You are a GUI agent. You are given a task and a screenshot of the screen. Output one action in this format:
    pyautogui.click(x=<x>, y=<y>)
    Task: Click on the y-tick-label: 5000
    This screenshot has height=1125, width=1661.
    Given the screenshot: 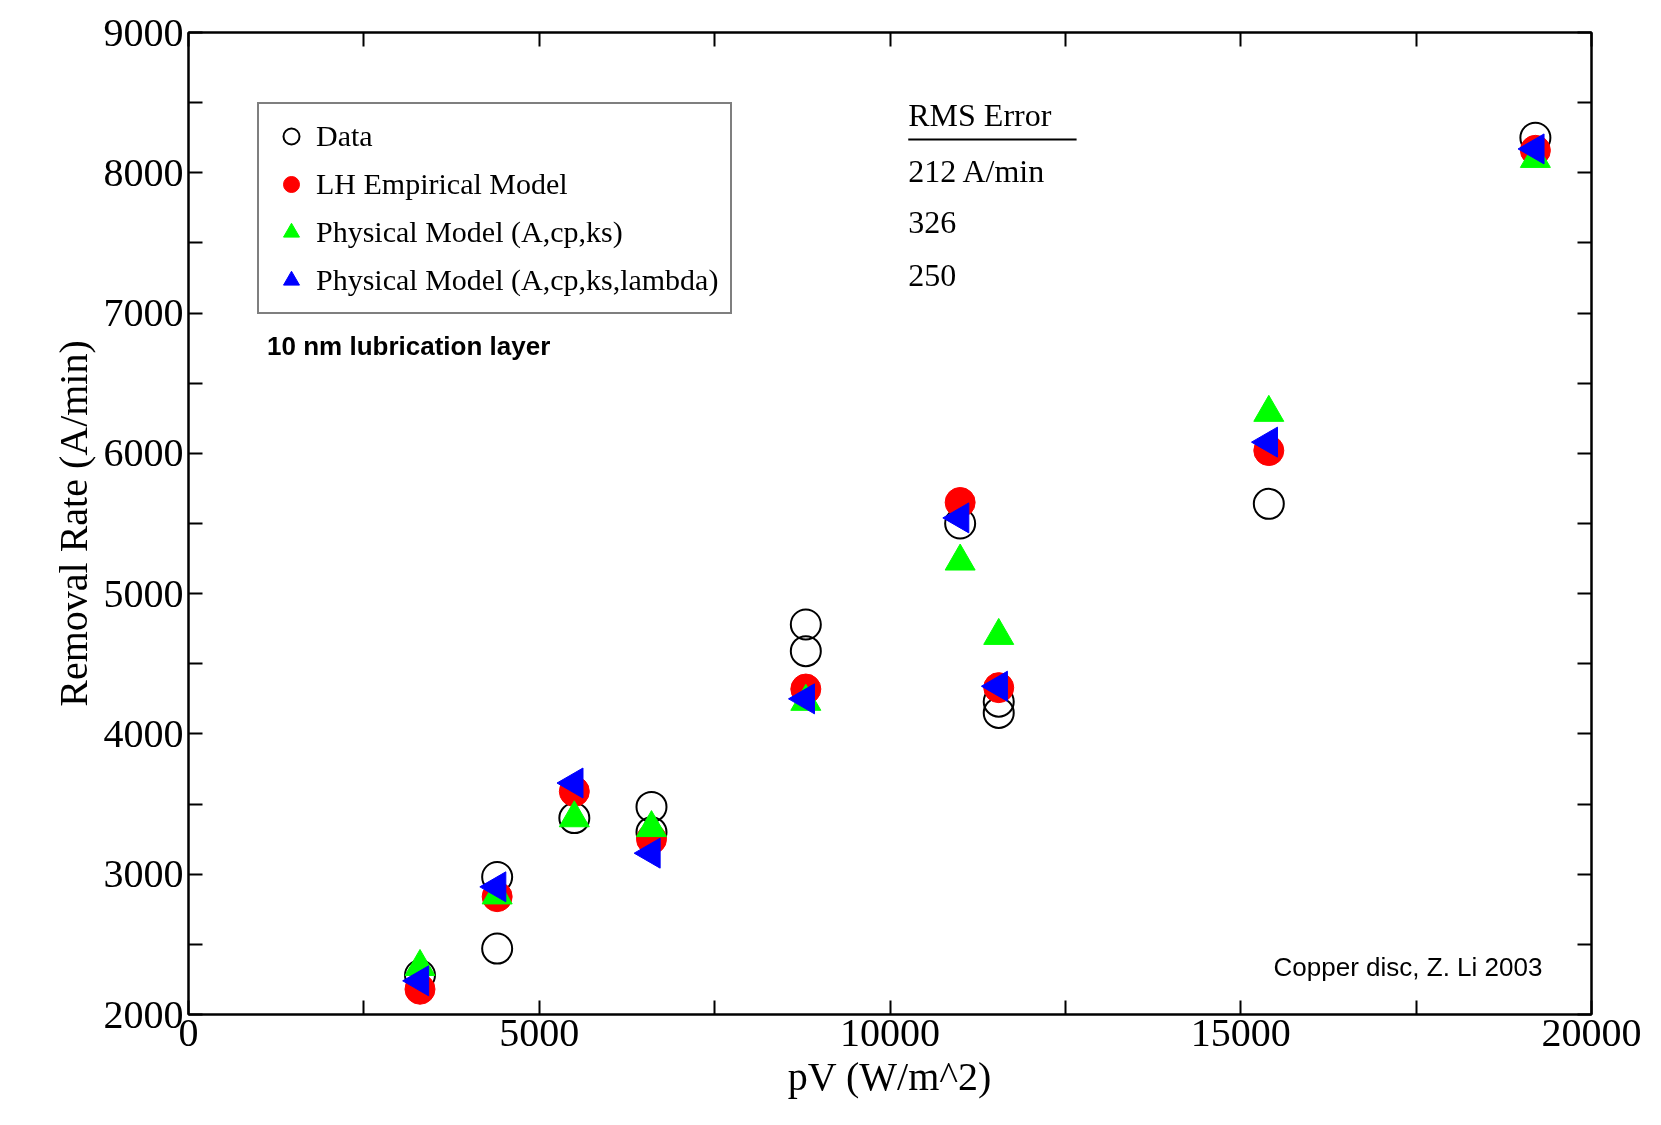 What is the action you would take?
    pyautogui.click(x=143, y=593)
    